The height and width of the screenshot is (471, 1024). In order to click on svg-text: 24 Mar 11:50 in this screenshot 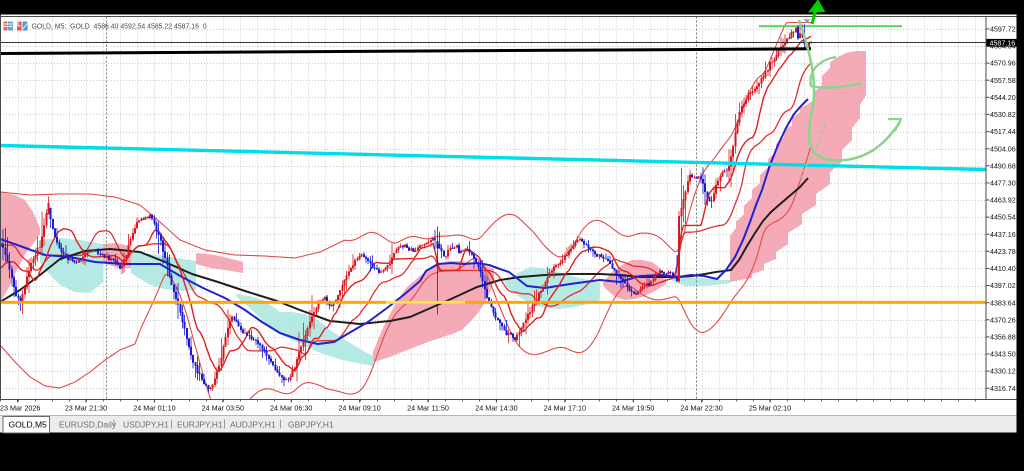, I will do `click(428, 408)`.